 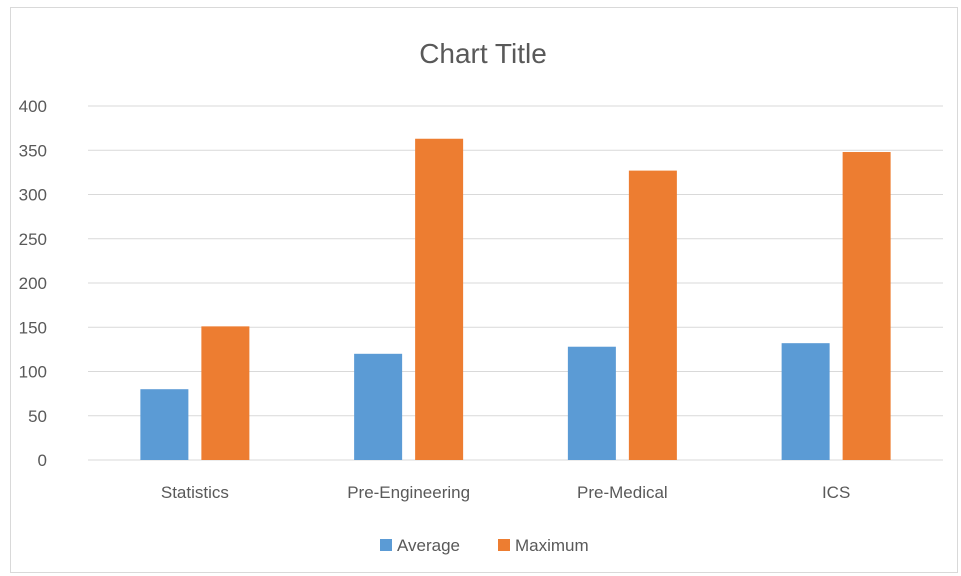 I want to click on y-tick-label: 0, so click(x=42, y=460).